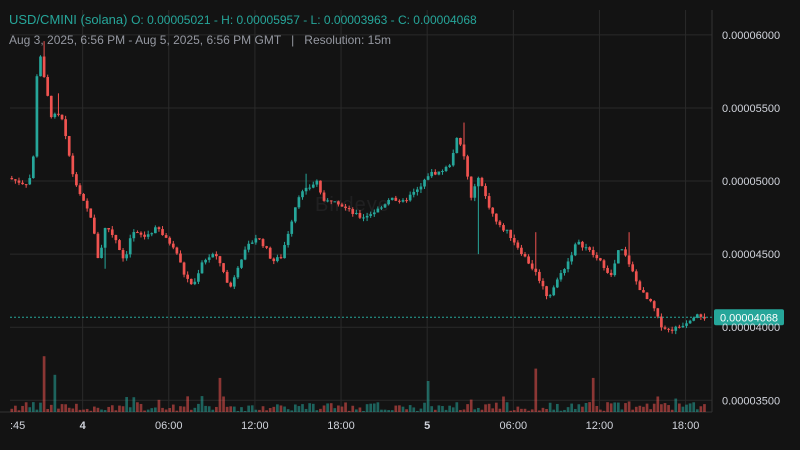  I want to click on x-tick-label: :45, so click(17, 426).